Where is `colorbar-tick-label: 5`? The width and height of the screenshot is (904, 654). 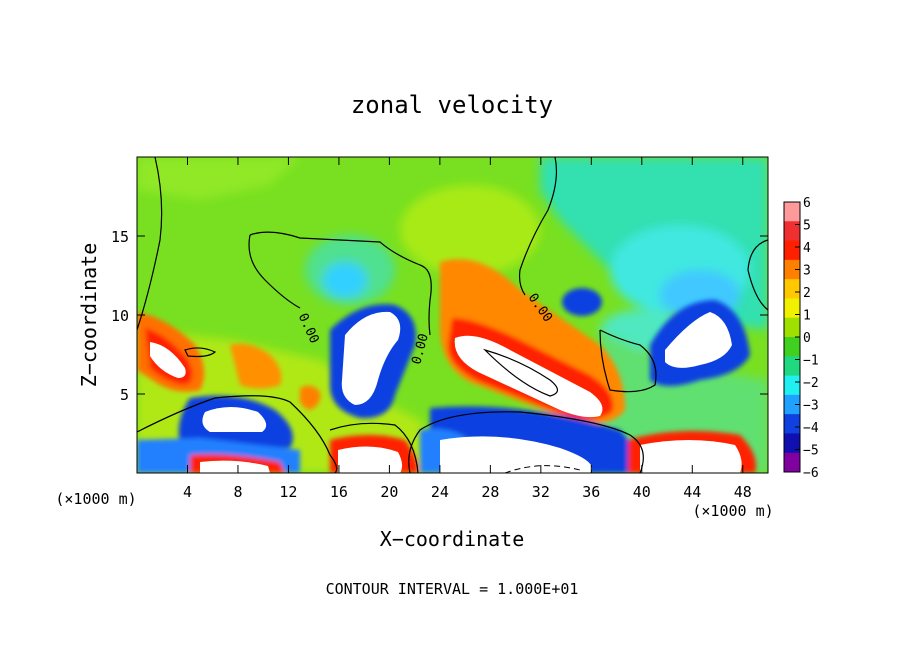
colorbar-tick-label: 5 is located at coordinates (807, 226).